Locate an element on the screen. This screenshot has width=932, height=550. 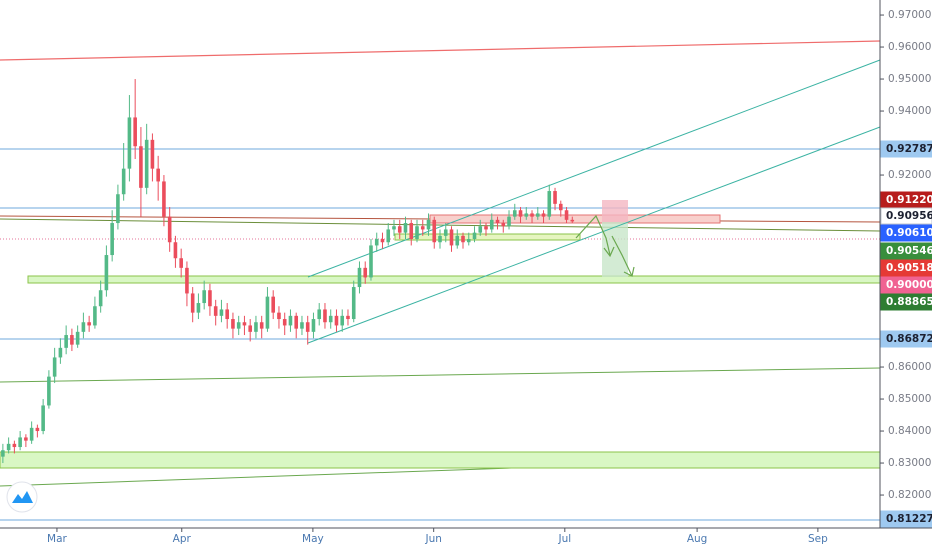
price-badge-label: 0.88865 is located at coordinates (909, 302).